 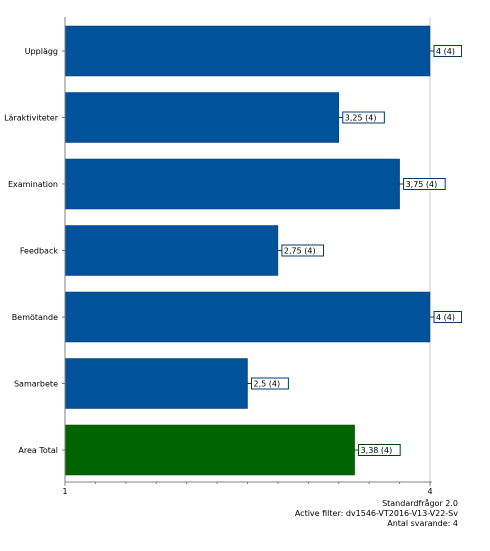 I want to click on bar-samarbete, so click(x=156, y=383).